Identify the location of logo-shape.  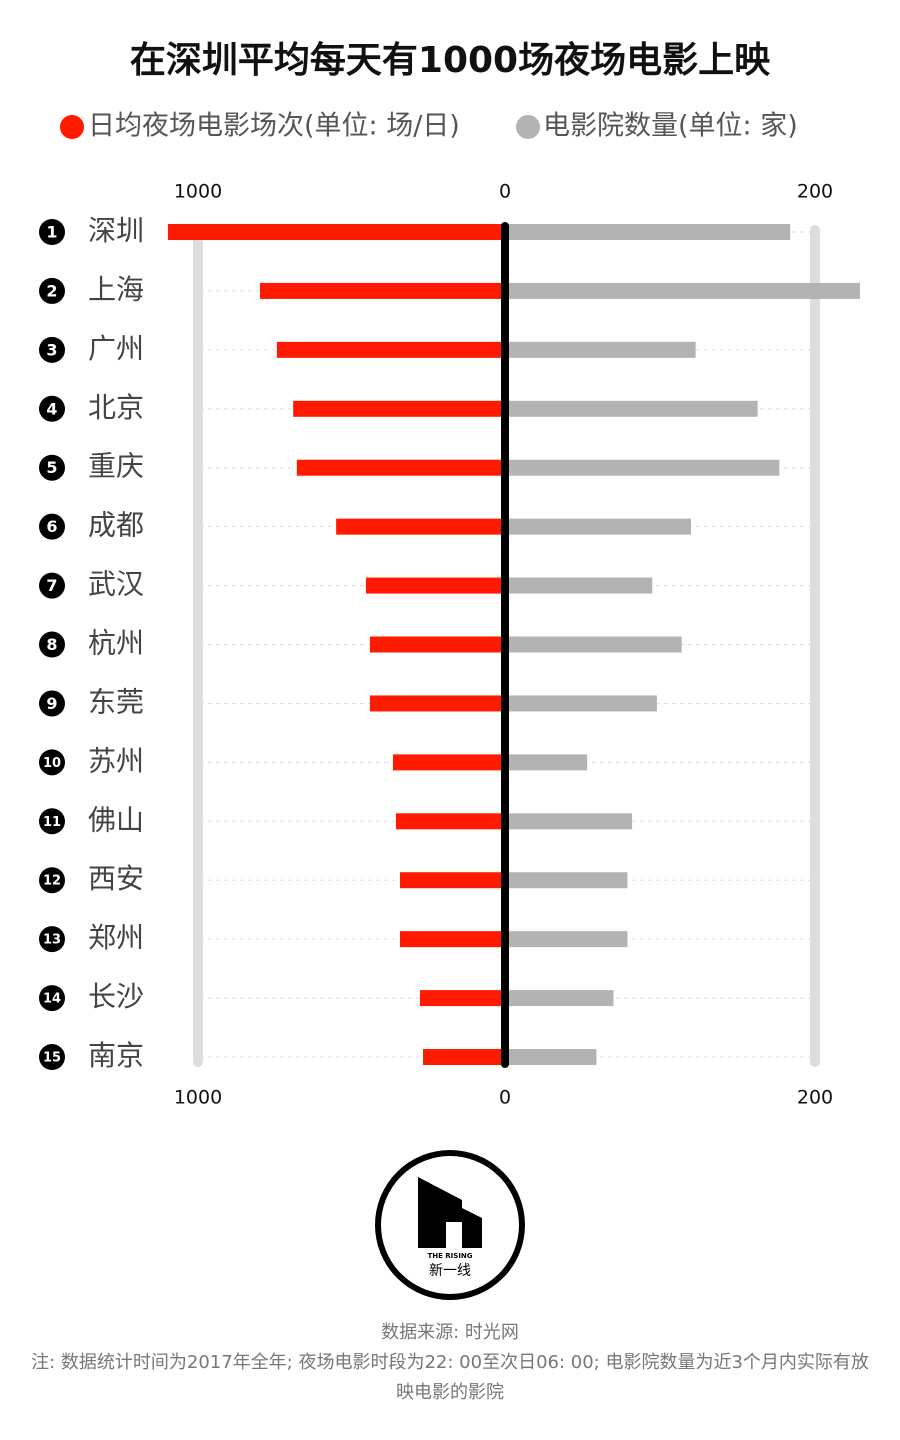
(450, 1212).